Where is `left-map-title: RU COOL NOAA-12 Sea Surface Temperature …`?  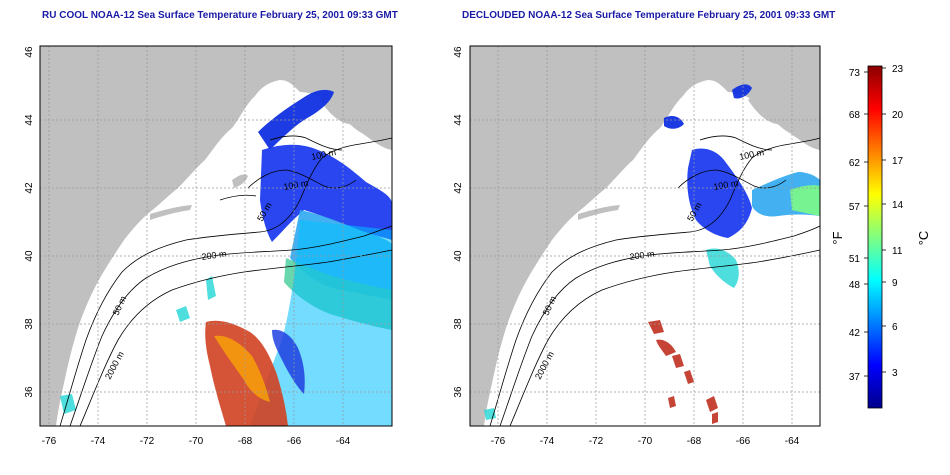 left-map-title: RU COOL NOAA-12 Sea Surface Temperature … is located at coordinates (220, 15).